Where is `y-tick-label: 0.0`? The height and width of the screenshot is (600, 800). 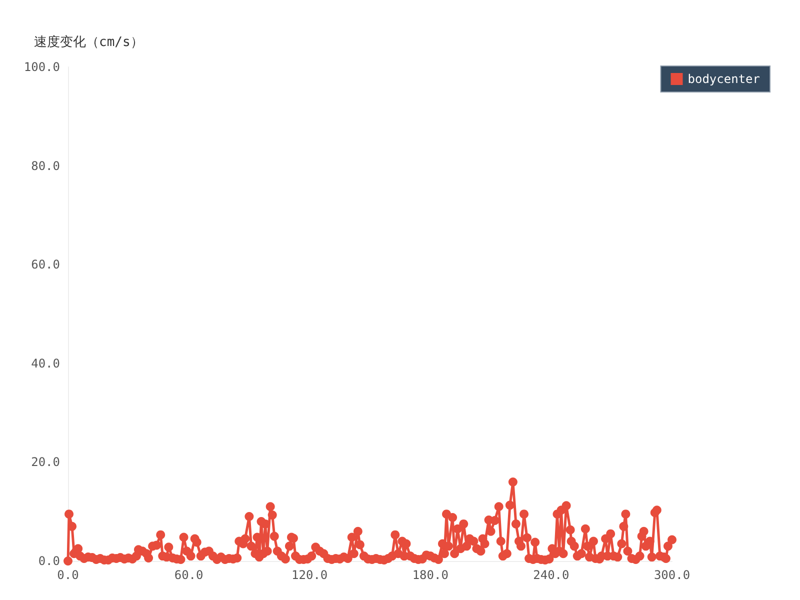
y-tick-label: 0.0 is located at coordinates (49, 561).